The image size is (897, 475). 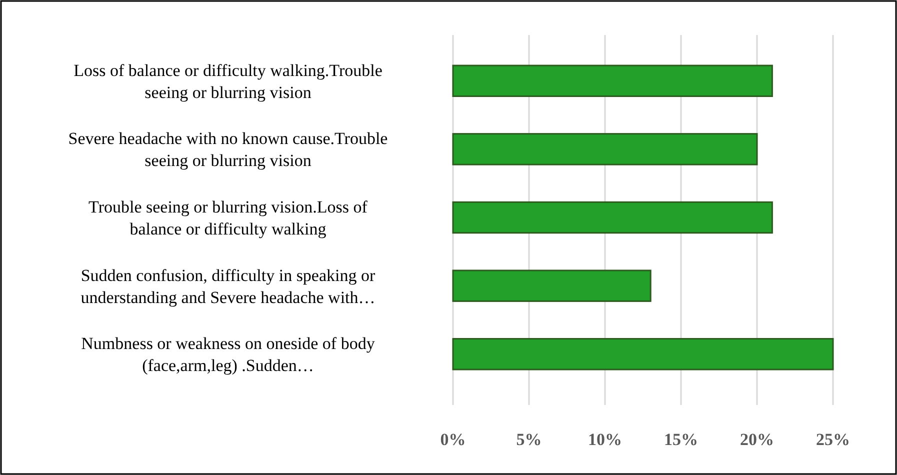 What do you see at coordinates (833, 439) in the screenshot?
I see `x-tick-label: 25%` at bounding box center [833, 439].